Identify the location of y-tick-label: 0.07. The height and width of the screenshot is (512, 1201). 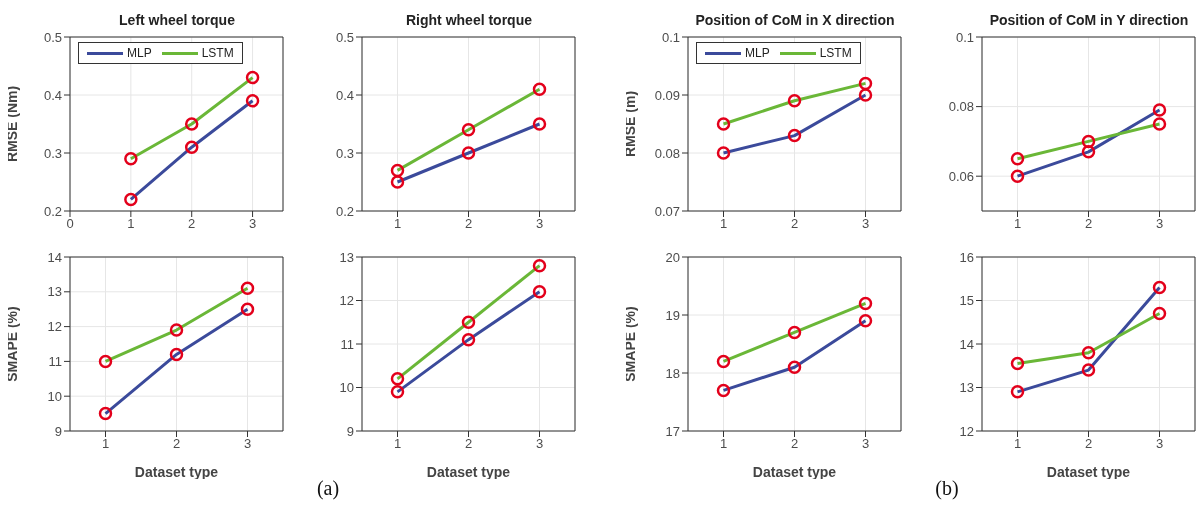
(667, 211).